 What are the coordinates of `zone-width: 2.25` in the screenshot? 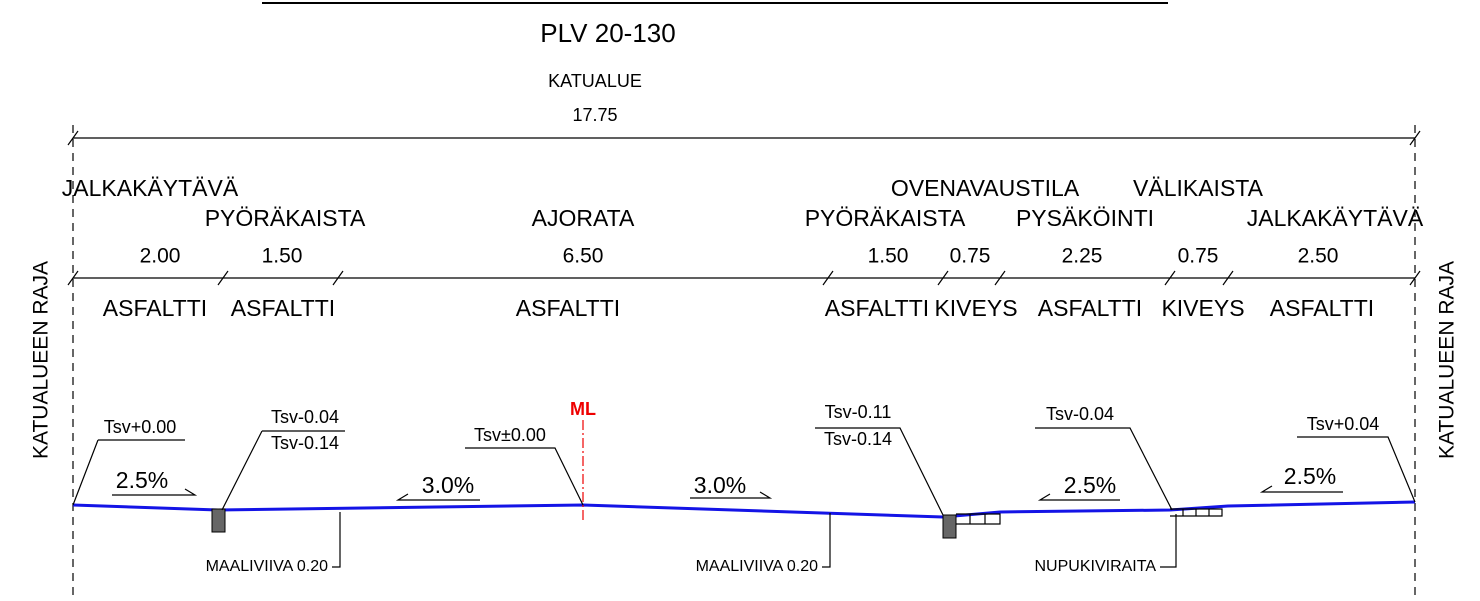 It's located at (1082, 256).